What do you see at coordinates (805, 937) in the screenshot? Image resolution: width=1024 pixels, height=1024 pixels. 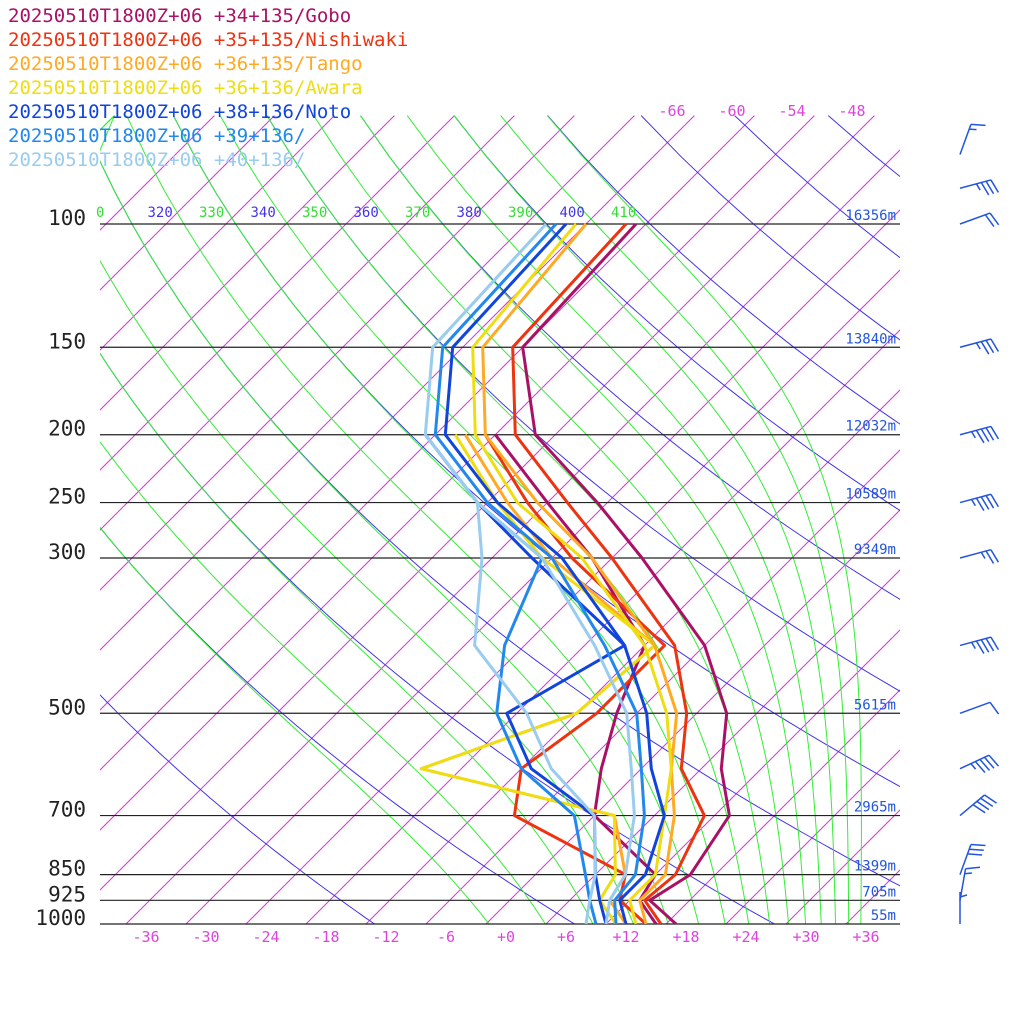 I see `temperature-tick-label: +30` at bounding box center [805, 937].